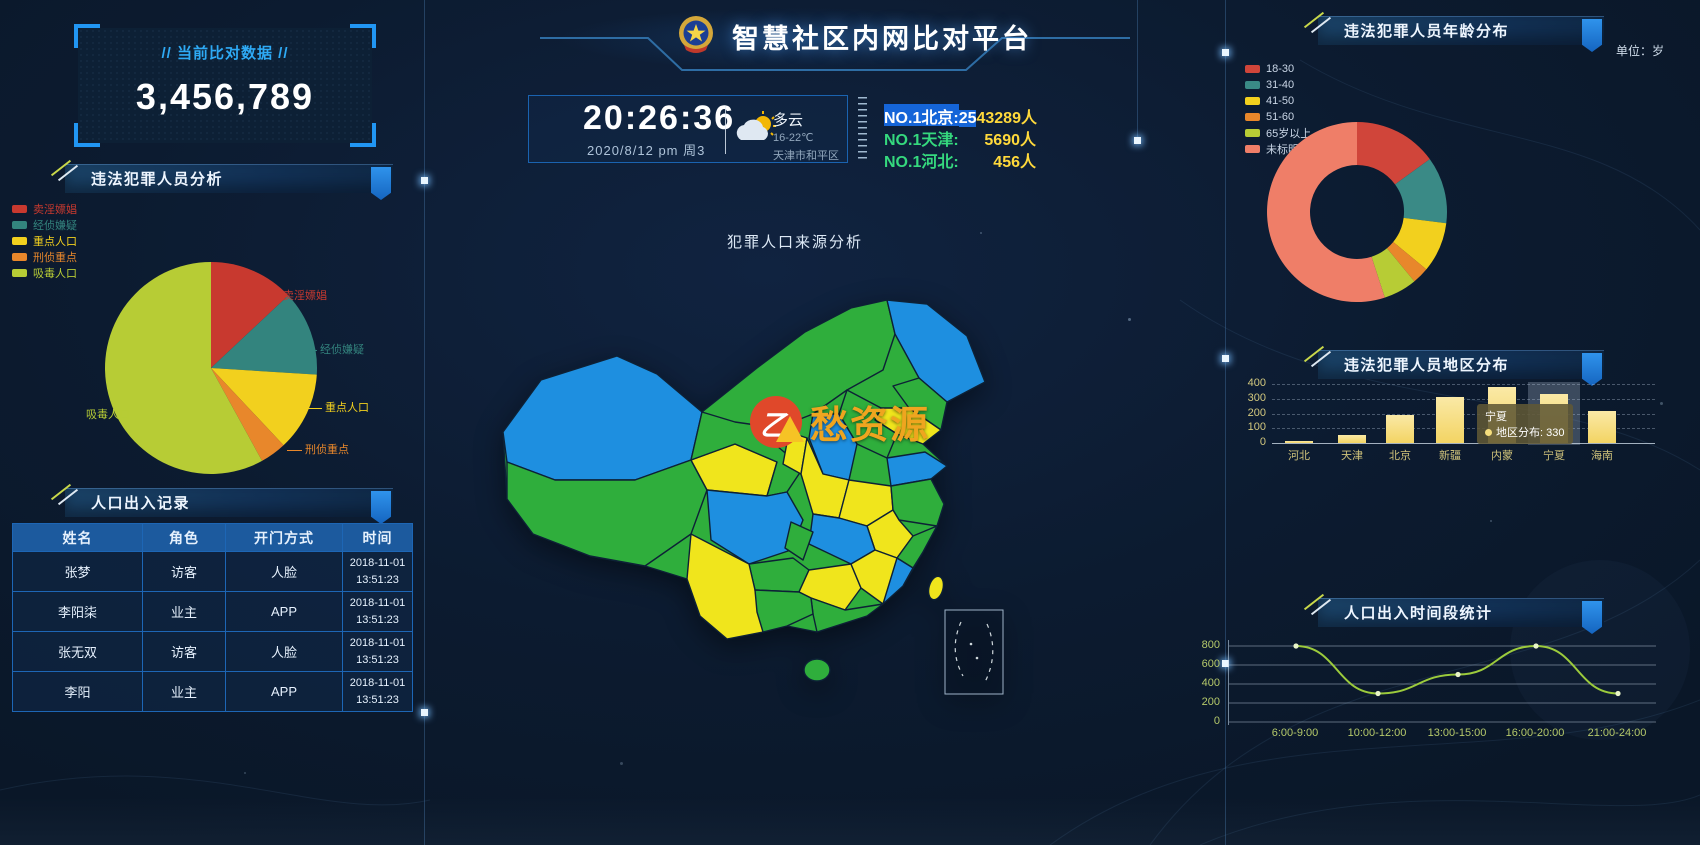 The image size is (1700, 845). I want to click on rank-value-highlight: 25, so click(967, 118).